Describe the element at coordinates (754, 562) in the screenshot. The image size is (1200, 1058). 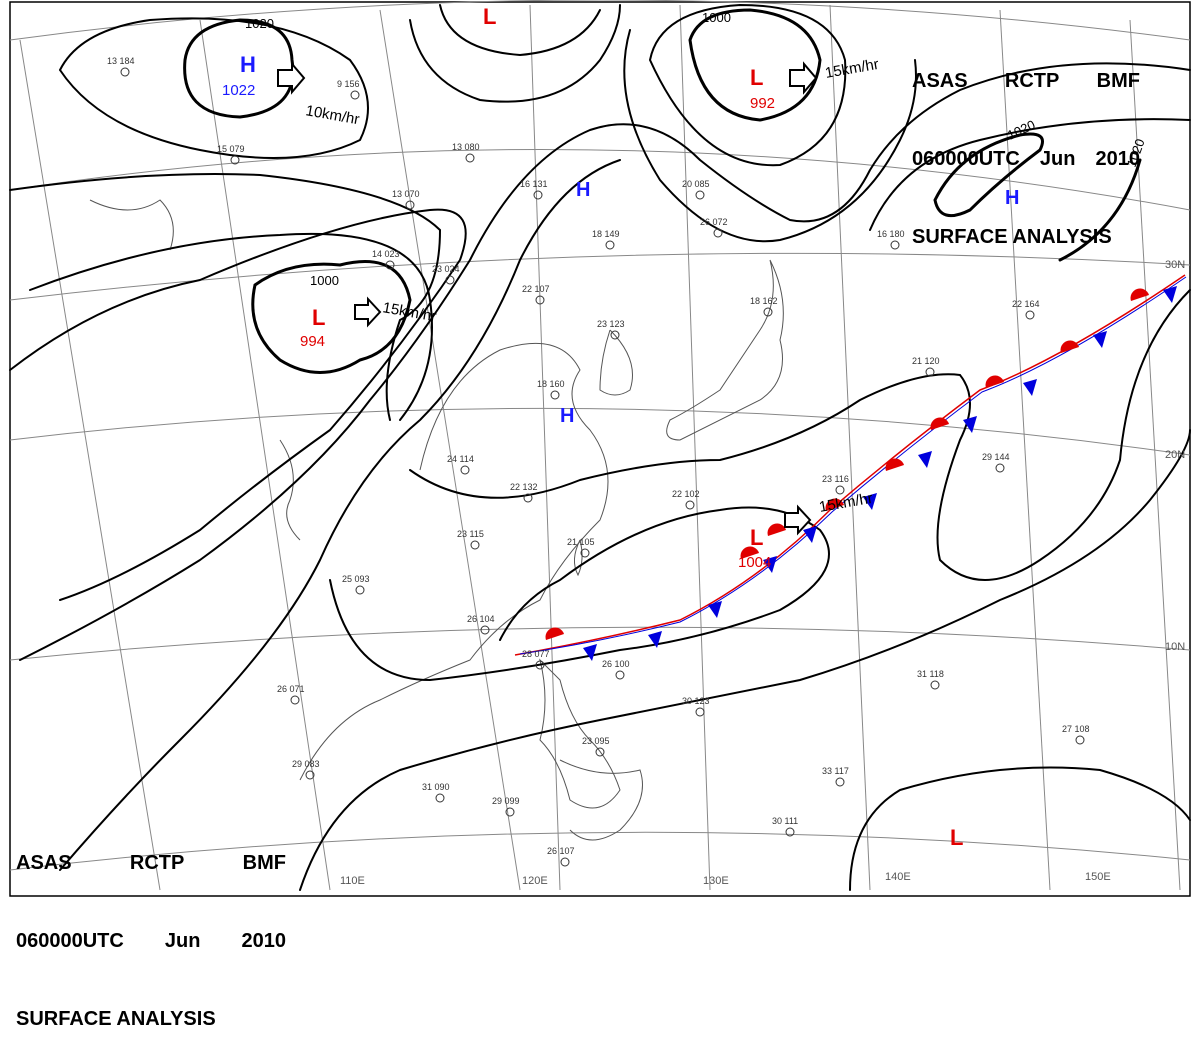
I see `low-center-value: 1004` at that location.